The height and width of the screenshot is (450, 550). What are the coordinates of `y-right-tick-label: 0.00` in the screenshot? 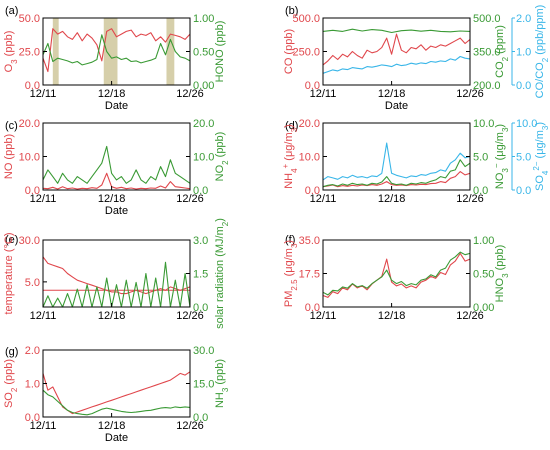 It's located at (483, 308).